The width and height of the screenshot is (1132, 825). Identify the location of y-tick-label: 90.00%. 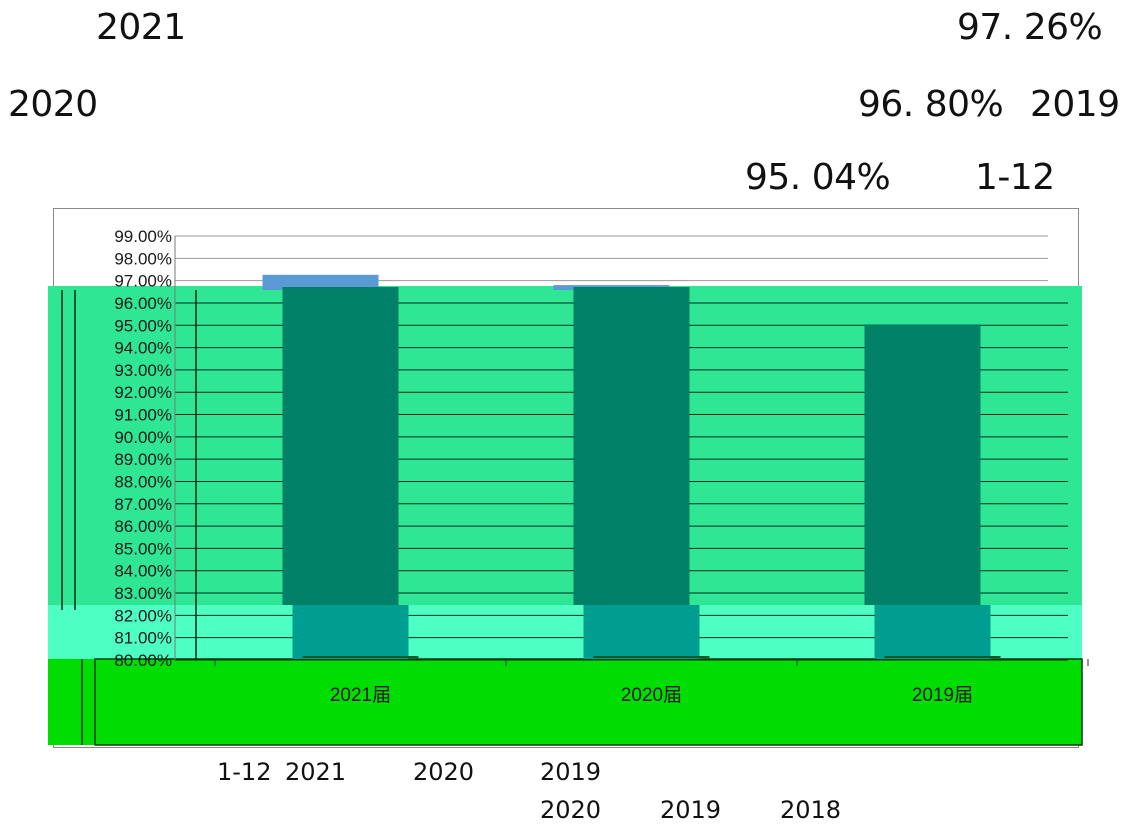
(143, 437).